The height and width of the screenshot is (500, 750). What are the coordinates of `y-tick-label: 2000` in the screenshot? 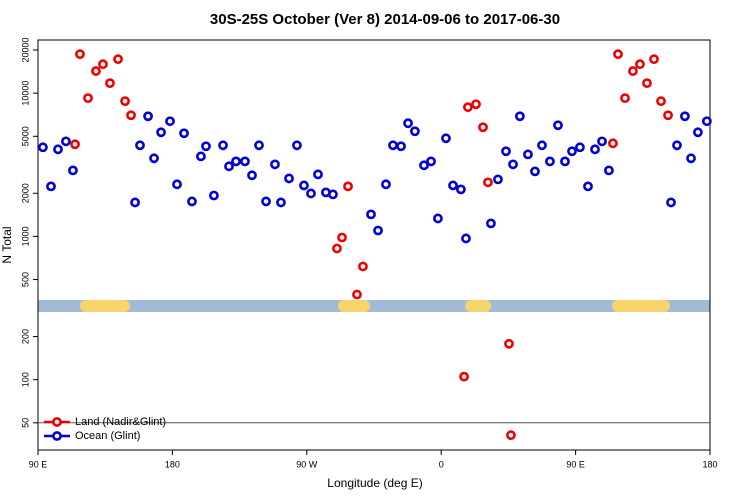 It's located at (25, 193).